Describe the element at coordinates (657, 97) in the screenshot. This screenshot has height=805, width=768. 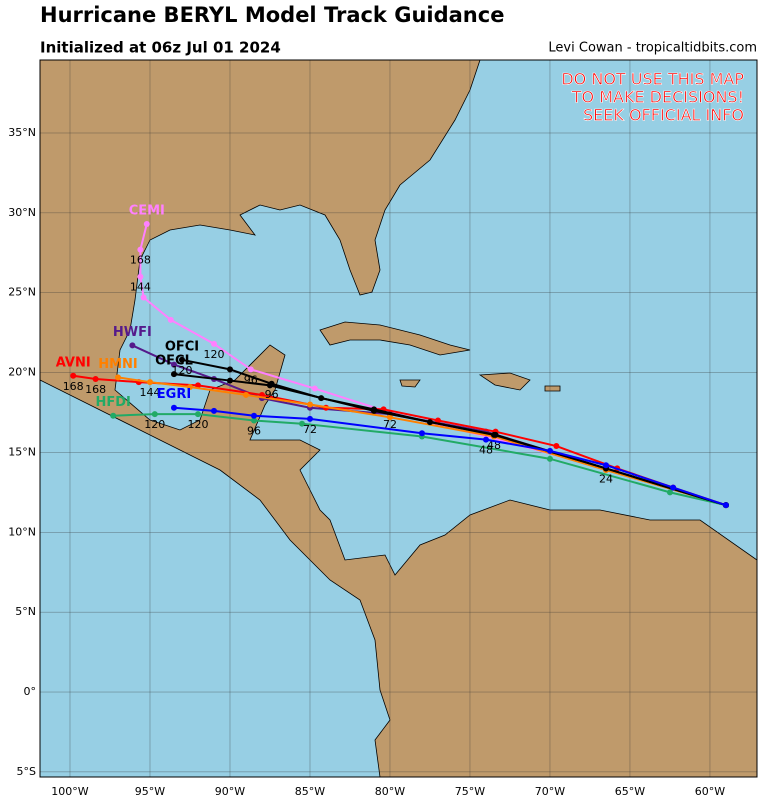
I see `warning-line: TO MAKE DECISIONS!` at that location.